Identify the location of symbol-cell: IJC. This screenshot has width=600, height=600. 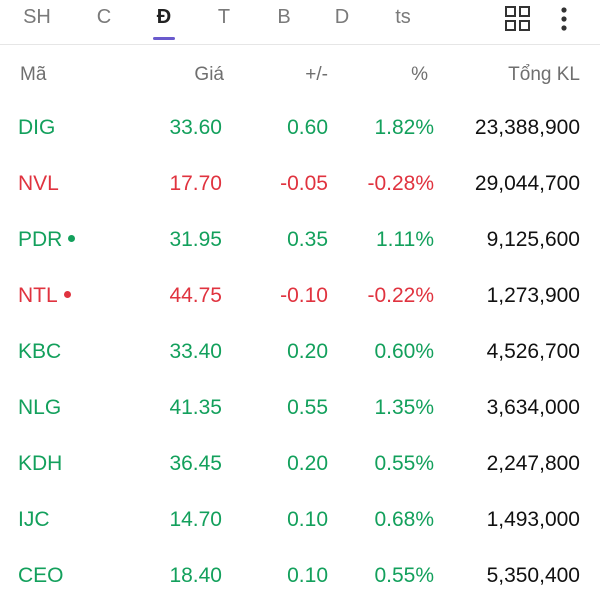
(34, 520).